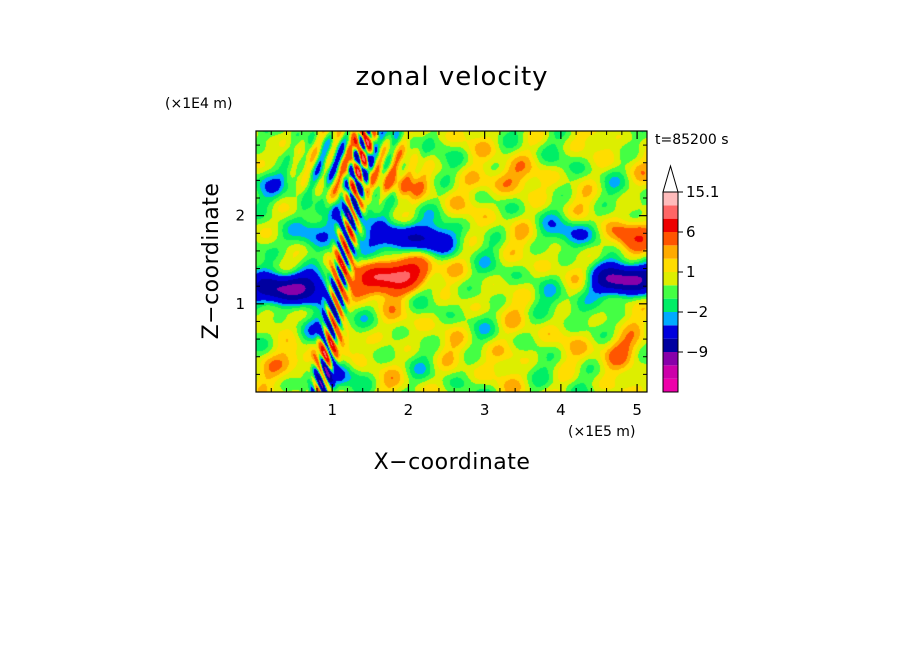 This screenshot has height=654, width=904. I want to click on x-tick-label-3: 4, so click(561, 410).